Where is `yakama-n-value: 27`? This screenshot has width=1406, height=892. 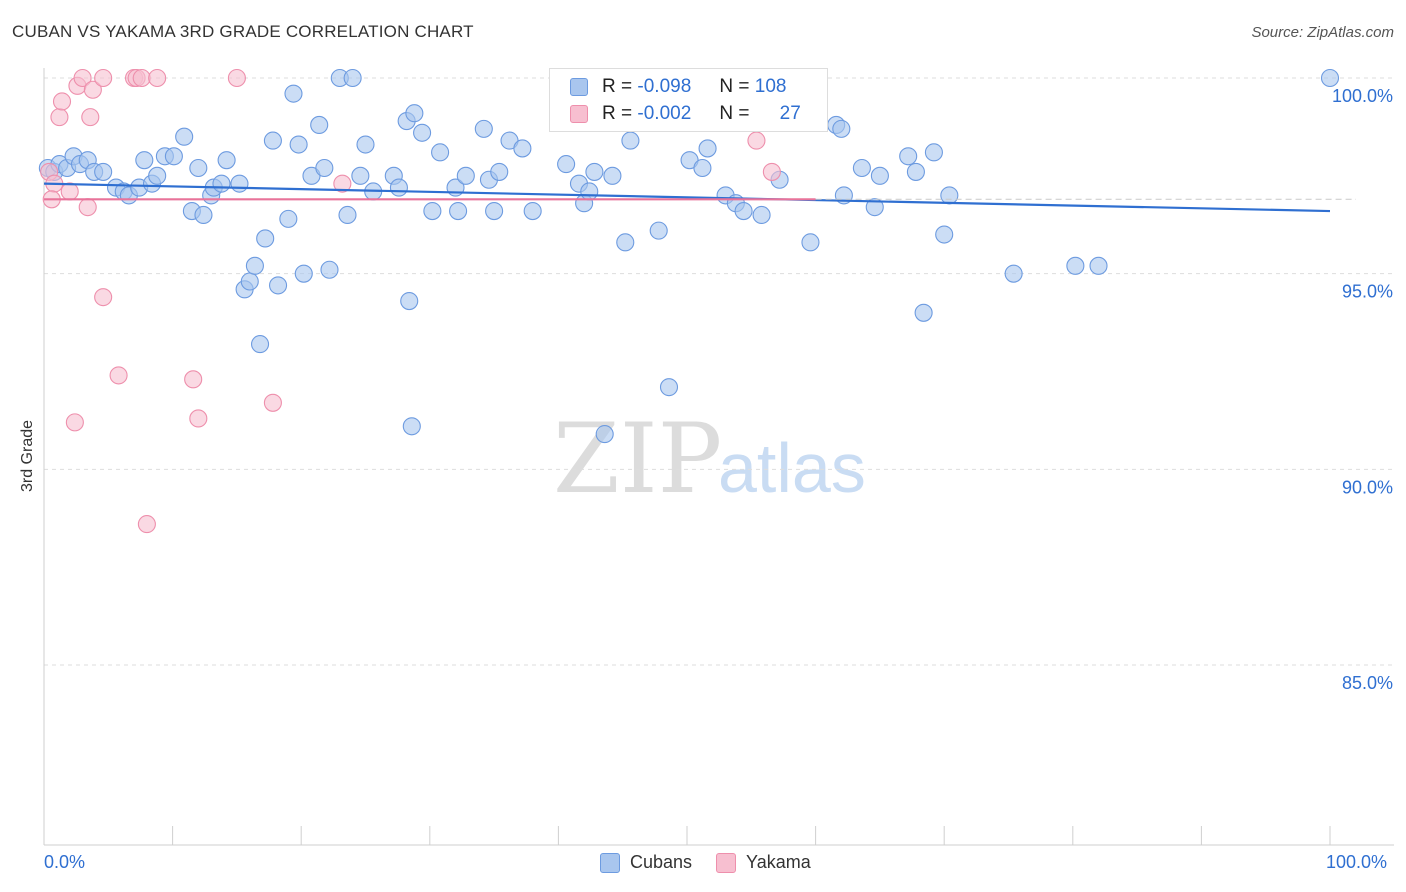
yakama-n-value: 27 is located at coordinates (790, 113).